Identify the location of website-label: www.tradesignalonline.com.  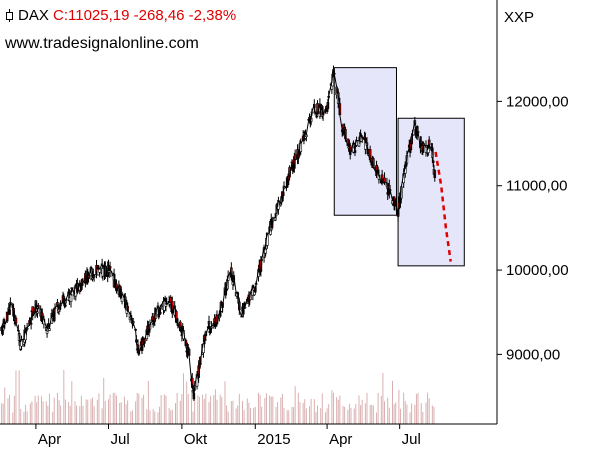
(102, 43).